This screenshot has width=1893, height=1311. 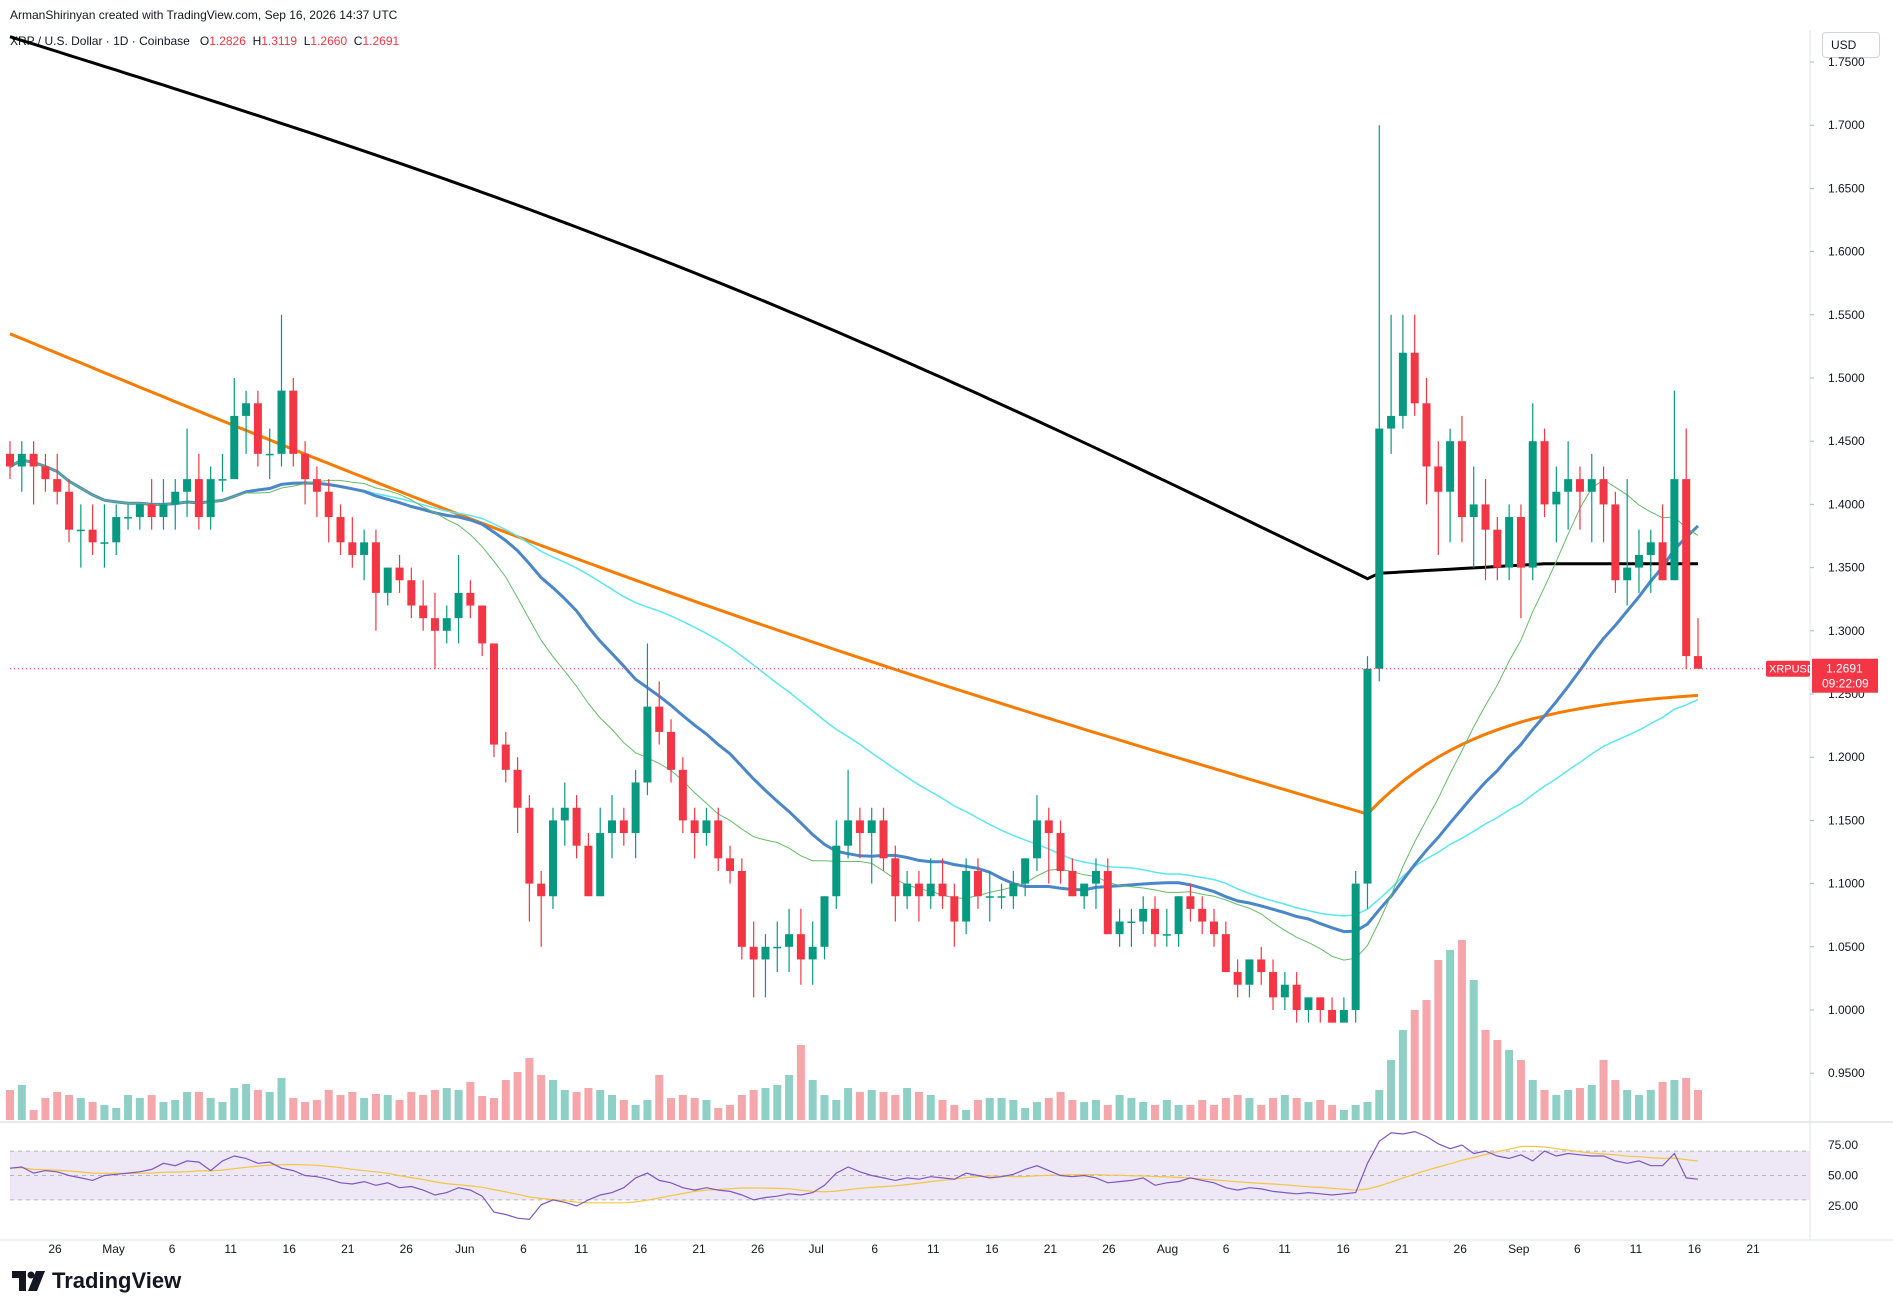 What do you see at coordinates (523, 1249) in the screenshot?
I see `time-tick-label: 6` at bounding box center [523, 1249].